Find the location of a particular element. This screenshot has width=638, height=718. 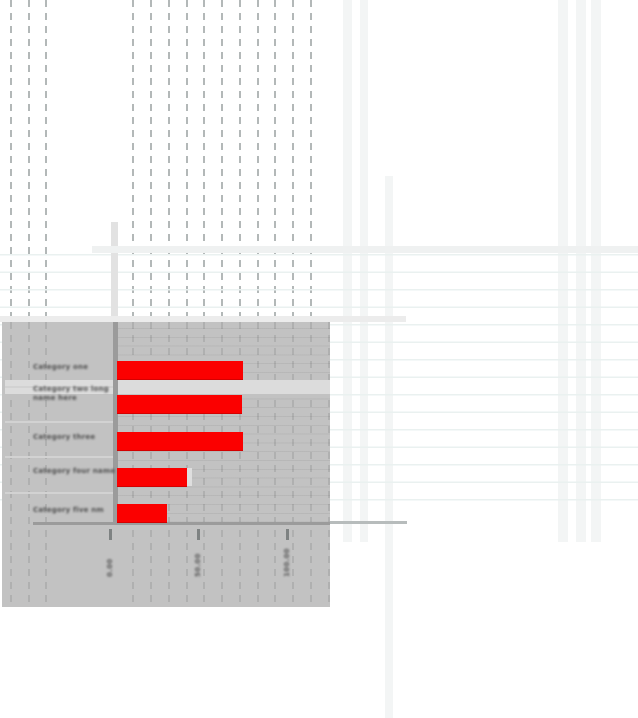

plot-fine-grid is located at coordinates (223, 427).